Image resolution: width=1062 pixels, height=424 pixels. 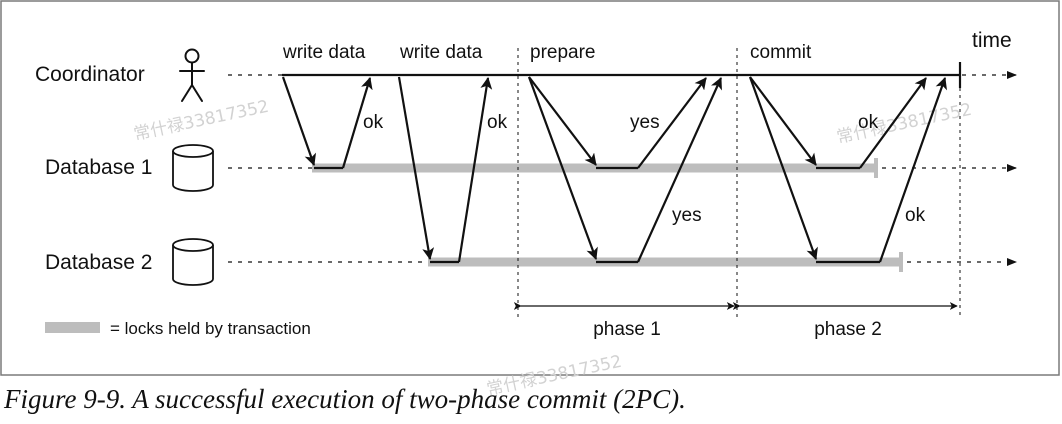 I want to click on database1-label: Database 1, so click(x=98, y=167).